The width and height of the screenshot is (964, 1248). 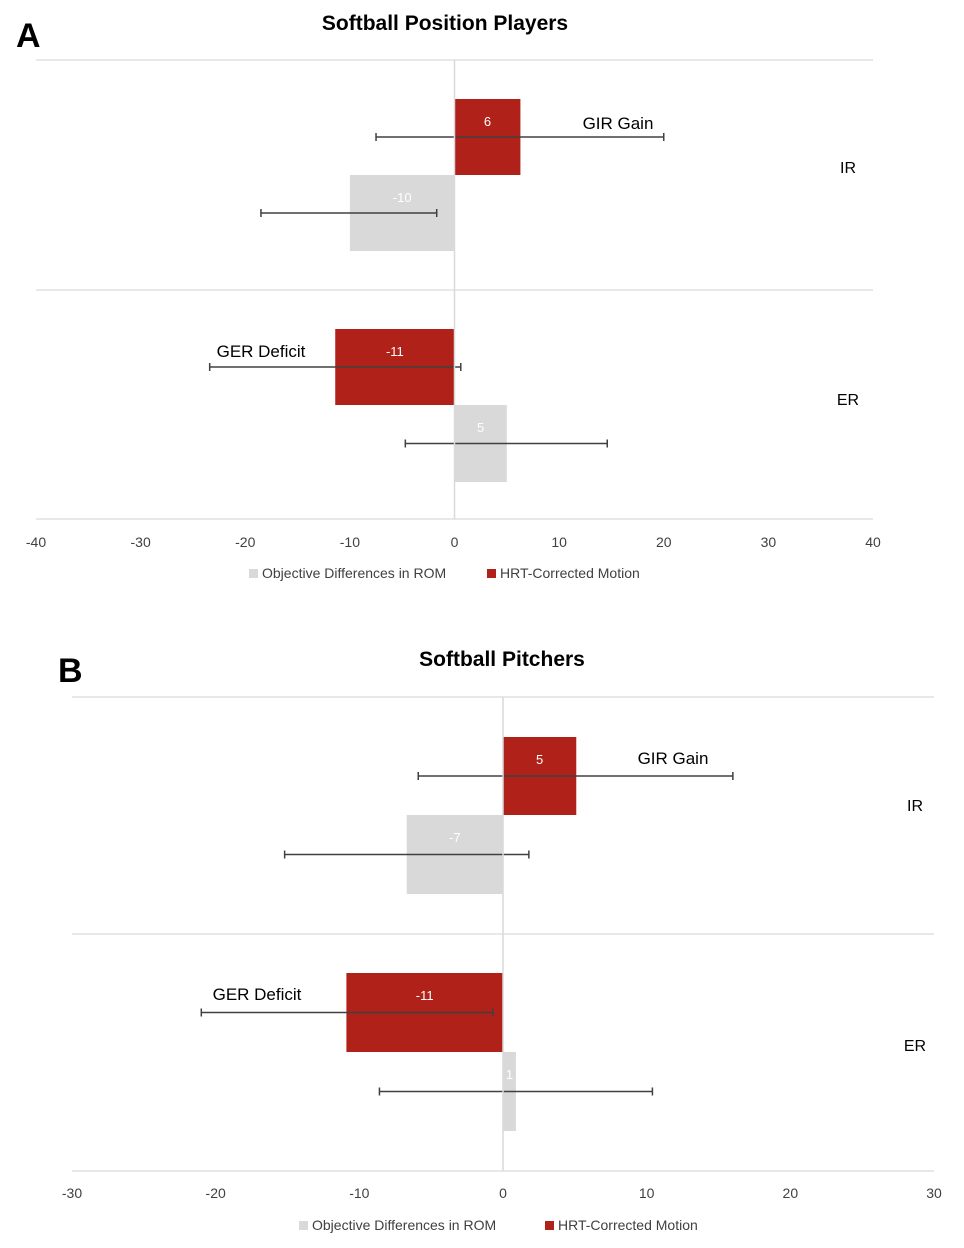 I want to click on panel-letter: A, so click(x=28, y=36).